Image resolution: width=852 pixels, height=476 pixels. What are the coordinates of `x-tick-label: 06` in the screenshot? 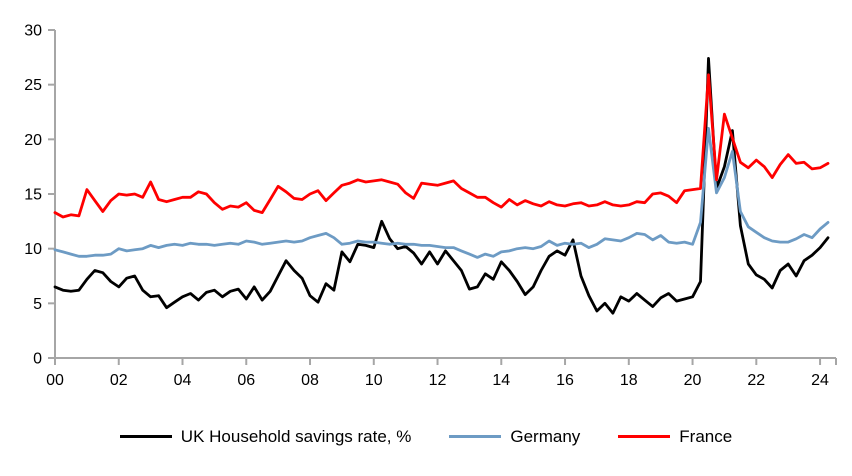 It's located at (246, 380).